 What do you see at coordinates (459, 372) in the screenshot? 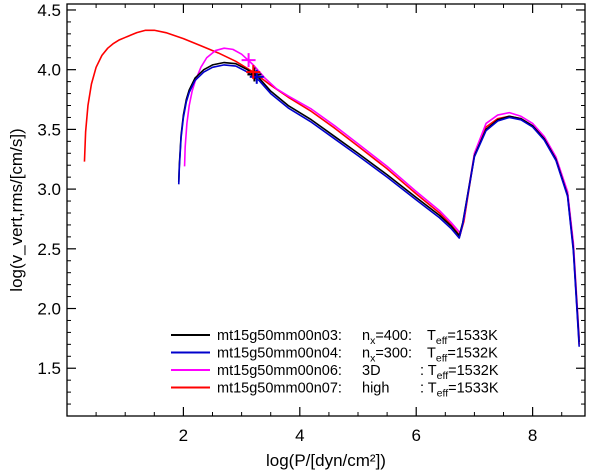
I see `legend-teff: : Teff=1532K` at bounding box center [459, 372].